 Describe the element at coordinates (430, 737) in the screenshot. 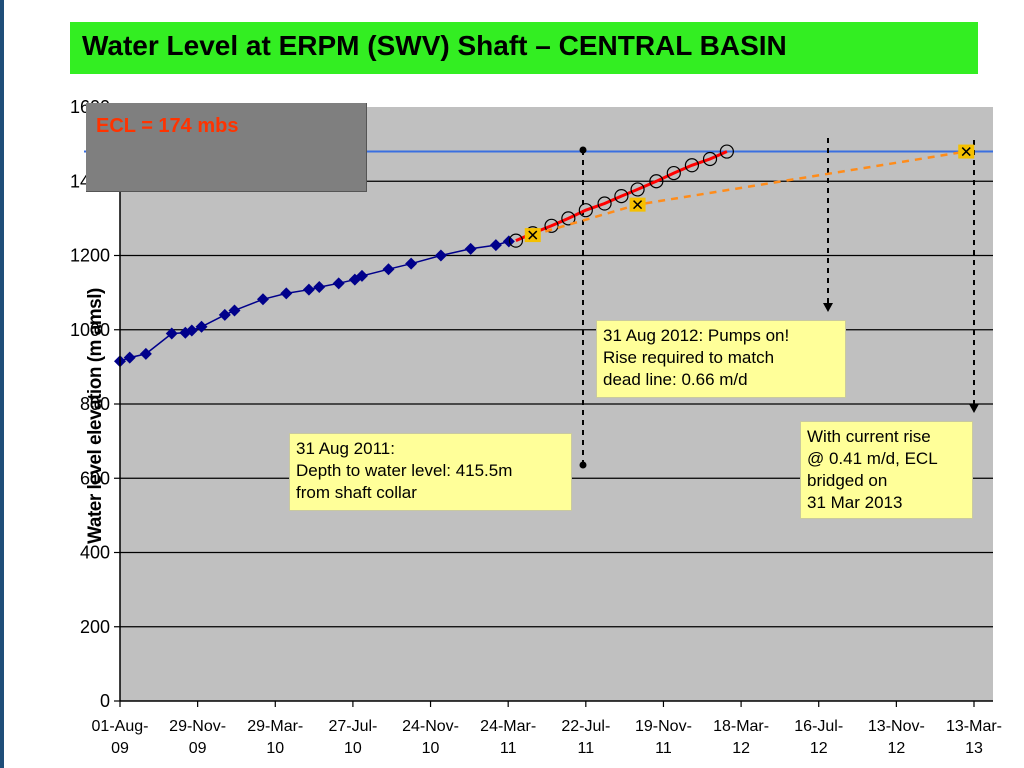

I see `x-tick-label: 24-Nov-10` at that location.